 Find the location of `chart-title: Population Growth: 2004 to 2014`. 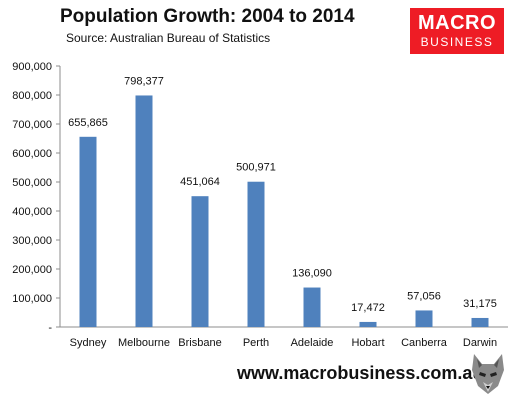

chart-title: Population Growth: 2004 to 2014 is located at coordinates (207, 16).